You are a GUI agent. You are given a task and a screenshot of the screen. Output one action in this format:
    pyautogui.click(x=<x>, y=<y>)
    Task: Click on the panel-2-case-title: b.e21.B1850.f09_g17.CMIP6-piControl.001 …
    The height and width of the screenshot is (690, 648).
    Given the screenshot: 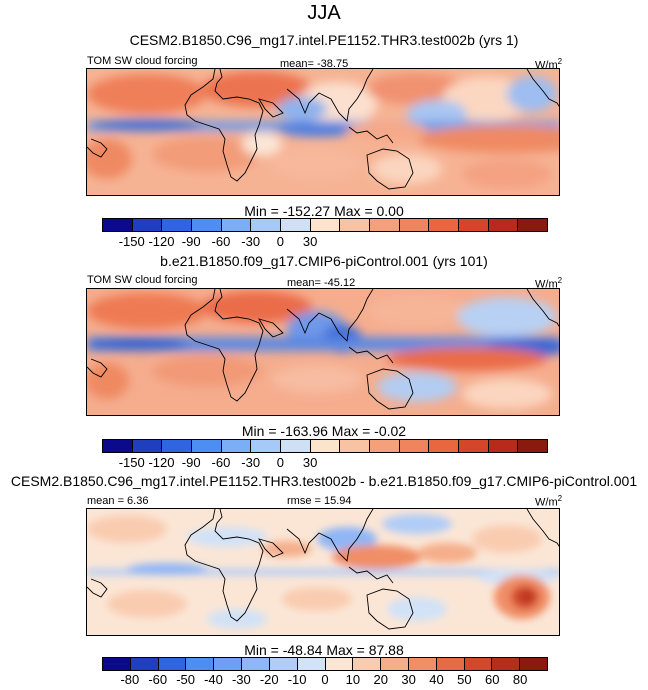 What is the action you would take?
    pyautogui.click(x=324, y=261)
    